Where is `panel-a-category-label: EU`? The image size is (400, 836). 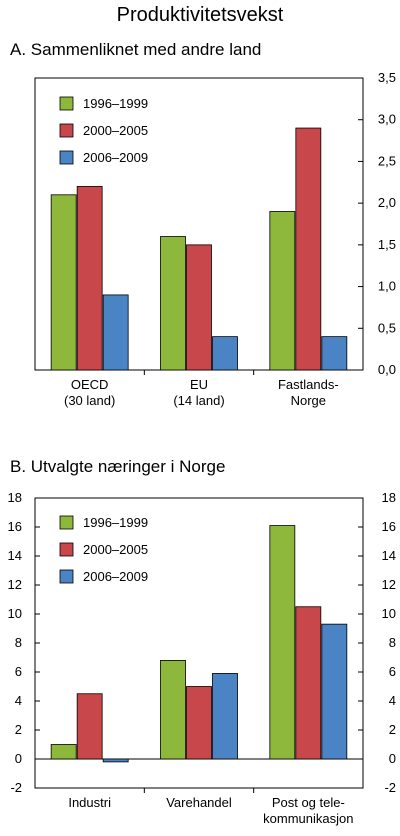 panel-a-category-label: EU is located at coordinates (199, 384).